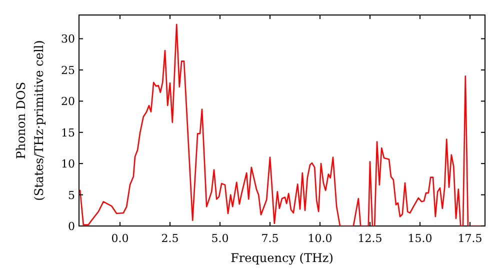 This screenshot has height=280, width=500. What do you see at coordinates (68, 70) in the screenshot?
I see `y-tick-label: 25` at bounding box center [68, 70].